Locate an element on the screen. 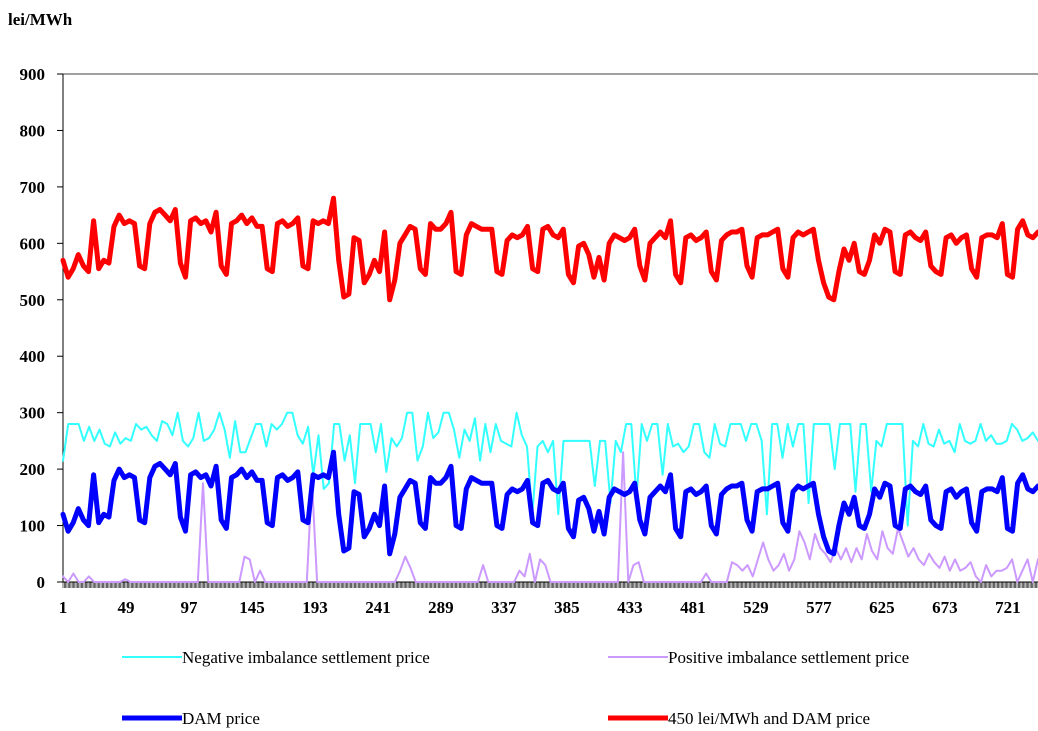  x-tick-label: 433 is located at coordinates (630, 607).